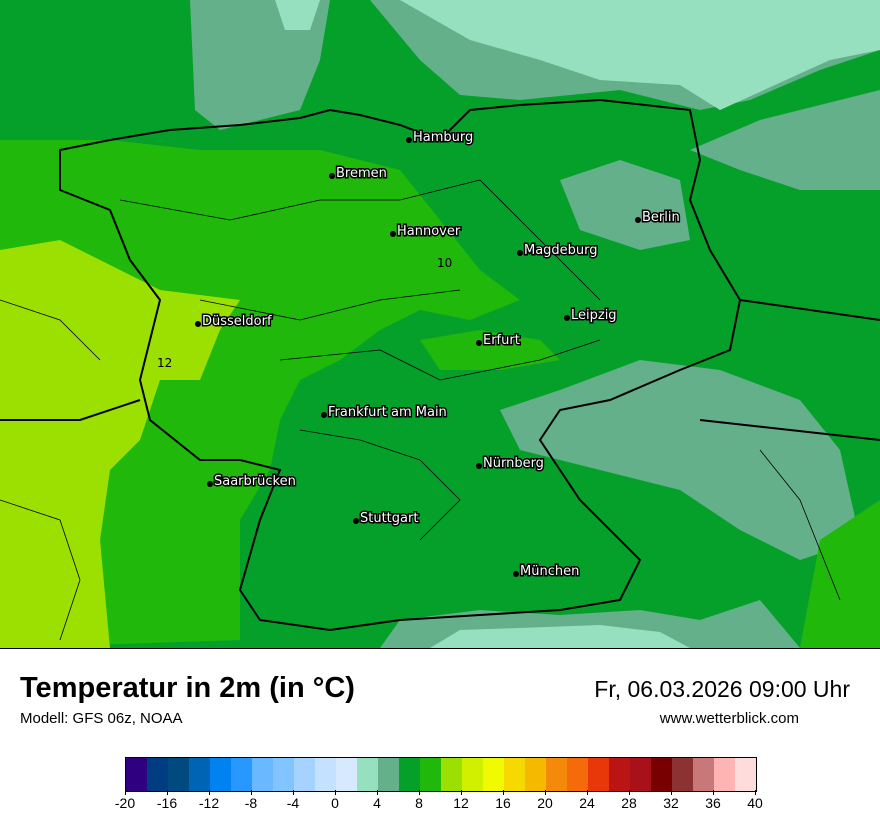 The width and height of the screenshot is (880, 830). I want to click on svg-text: Hannover, so click(429, 231).